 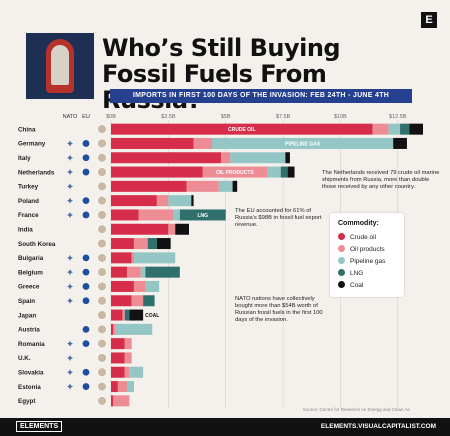 What do you see at coordinates (152, 316) in the screenshot?
I see `bar-data-label: COAL` at bounding box center [152, 316].